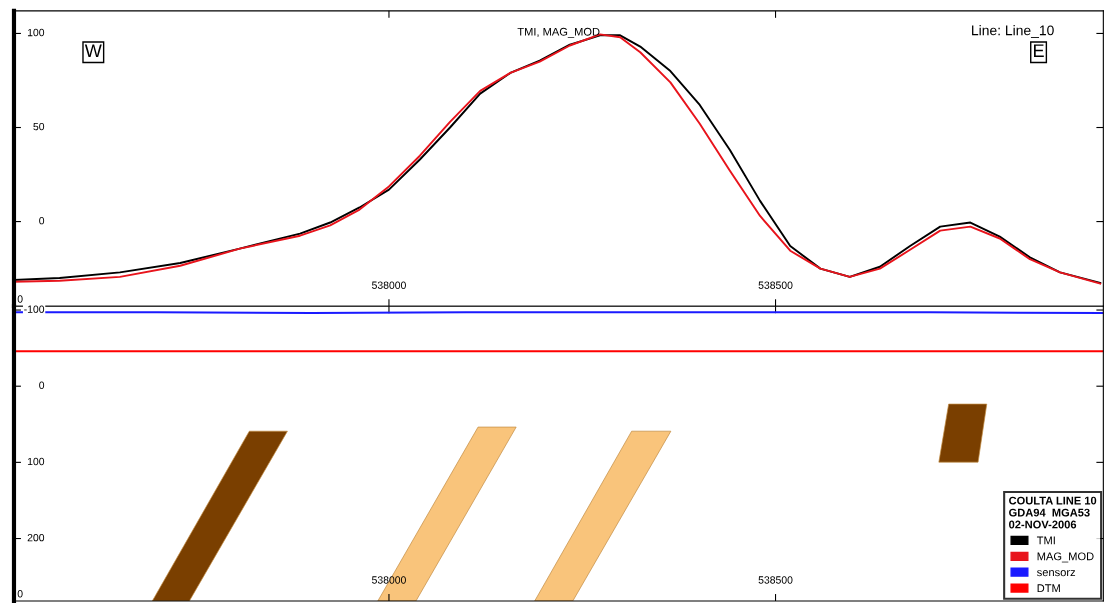 The height and width of the screenshot is (604, 1110). What do you see at coordinates (1045, 540) in the screenshot?
I see `legend-label: TMI` at bounding box center [1045, 540].